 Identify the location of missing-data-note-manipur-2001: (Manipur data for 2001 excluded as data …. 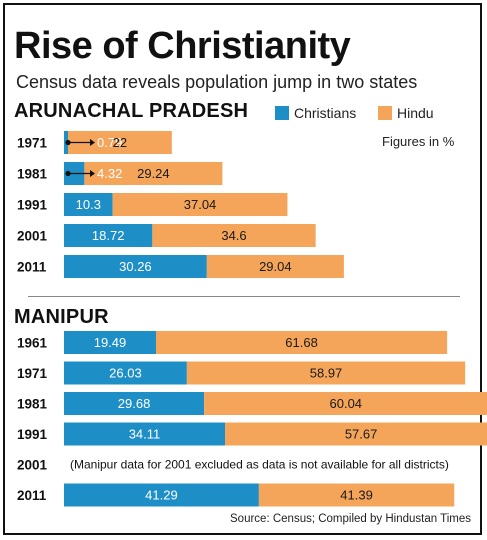
(259, 465).